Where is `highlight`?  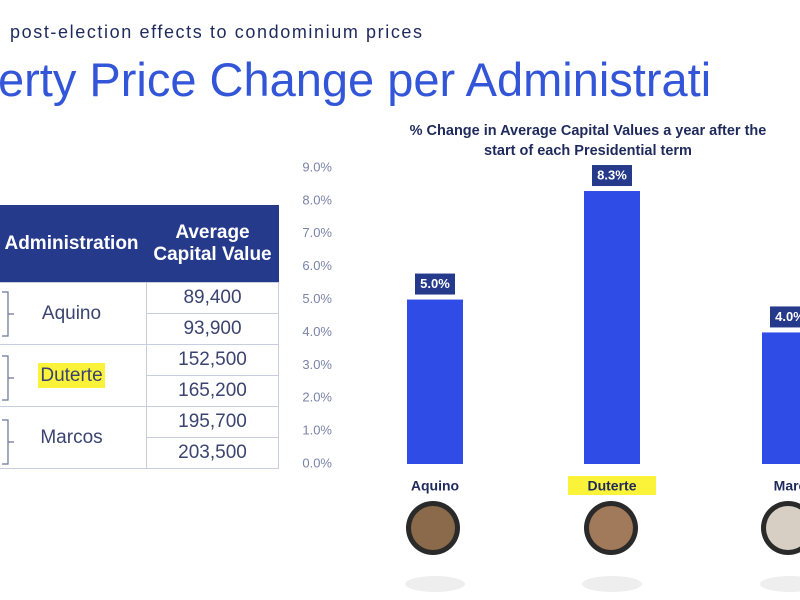 highlight is located at coordinates (612, 485).